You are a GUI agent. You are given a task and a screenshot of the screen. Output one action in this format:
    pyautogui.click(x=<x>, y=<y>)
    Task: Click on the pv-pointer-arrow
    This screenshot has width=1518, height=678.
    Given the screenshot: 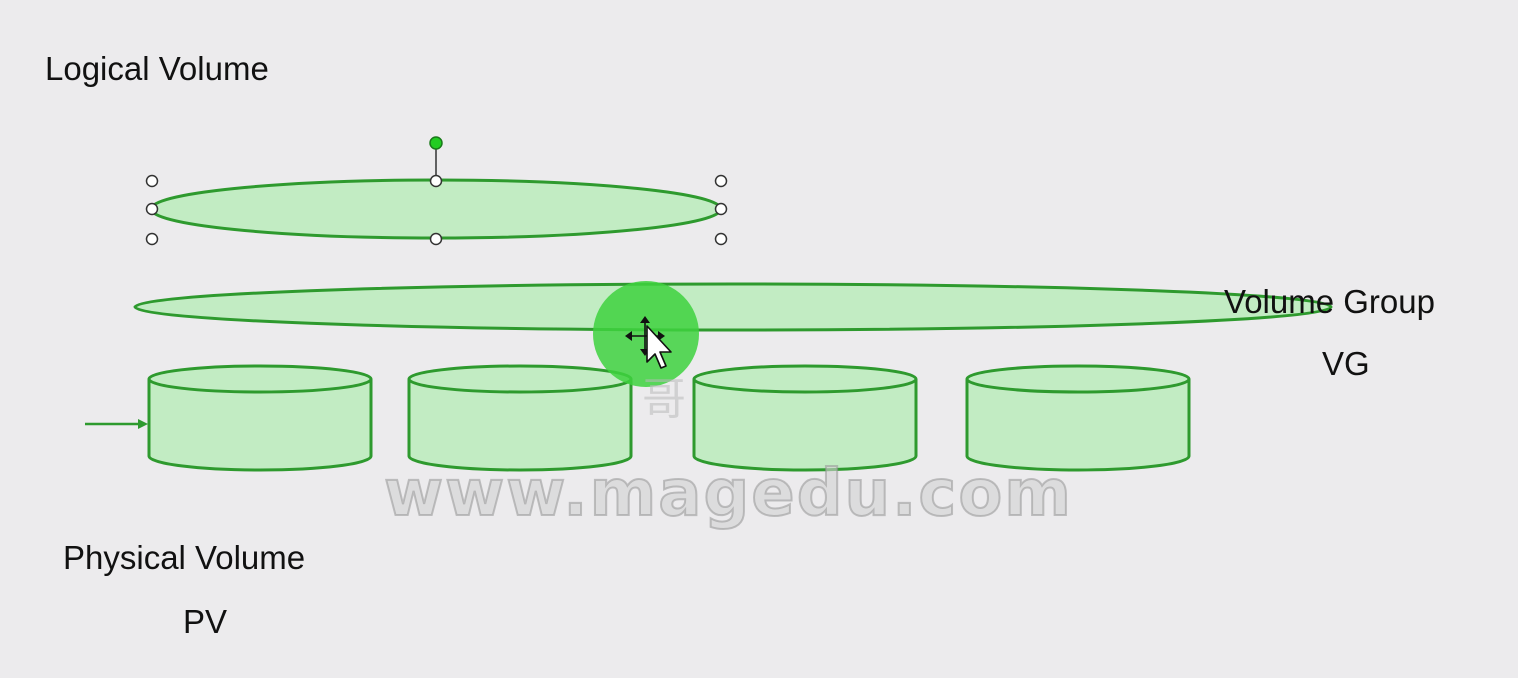 What is the action you would take?
    pyautogui.click(x=116, y=424)
    